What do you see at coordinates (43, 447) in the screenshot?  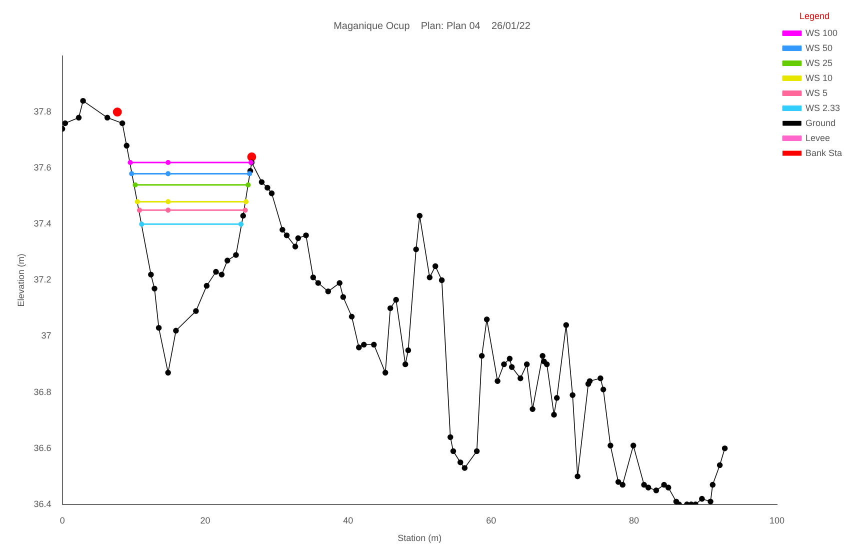 I see `y-tick-label: 36.6` at bounding box center [43, 447].